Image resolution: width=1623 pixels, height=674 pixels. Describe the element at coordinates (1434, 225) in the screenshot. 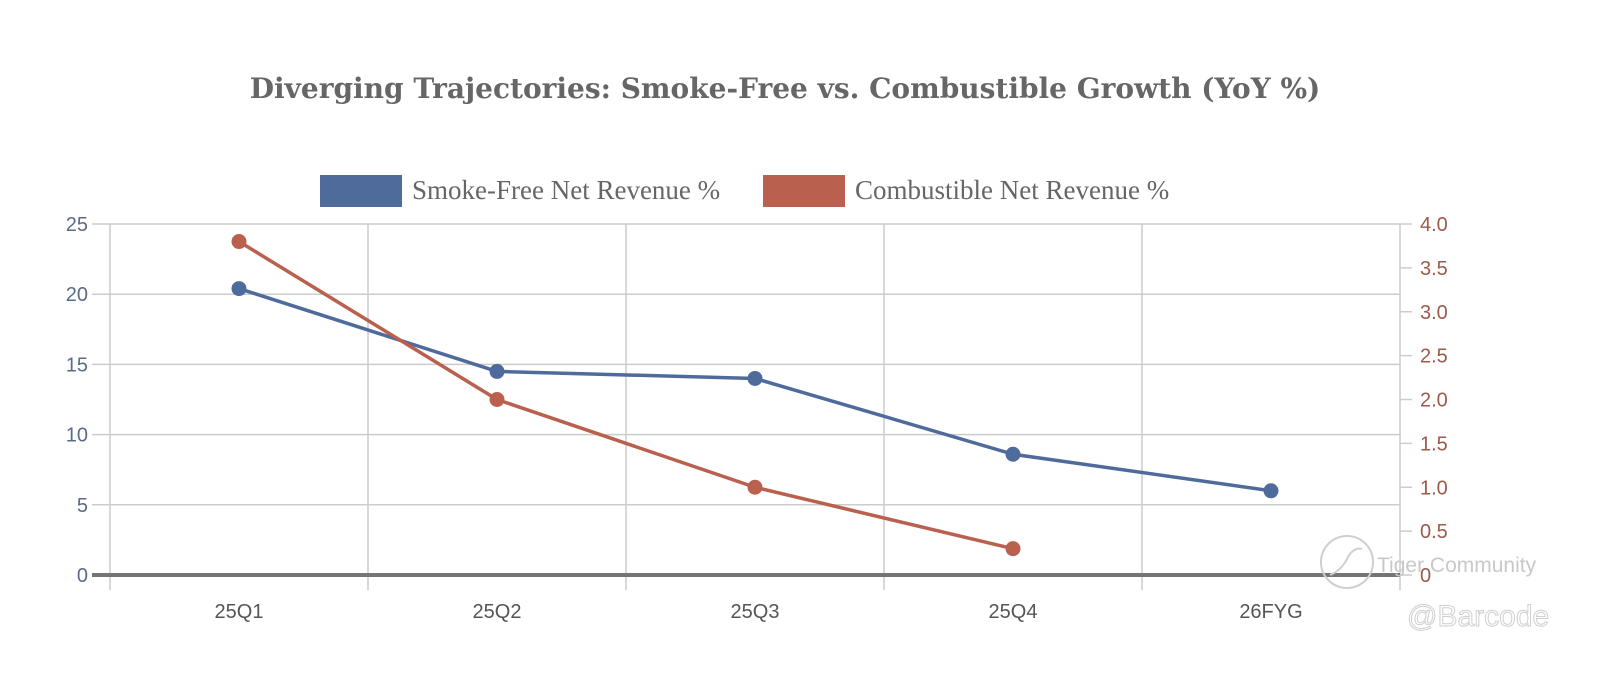

I see `right-axis-tick-label: 4.0` at that location.